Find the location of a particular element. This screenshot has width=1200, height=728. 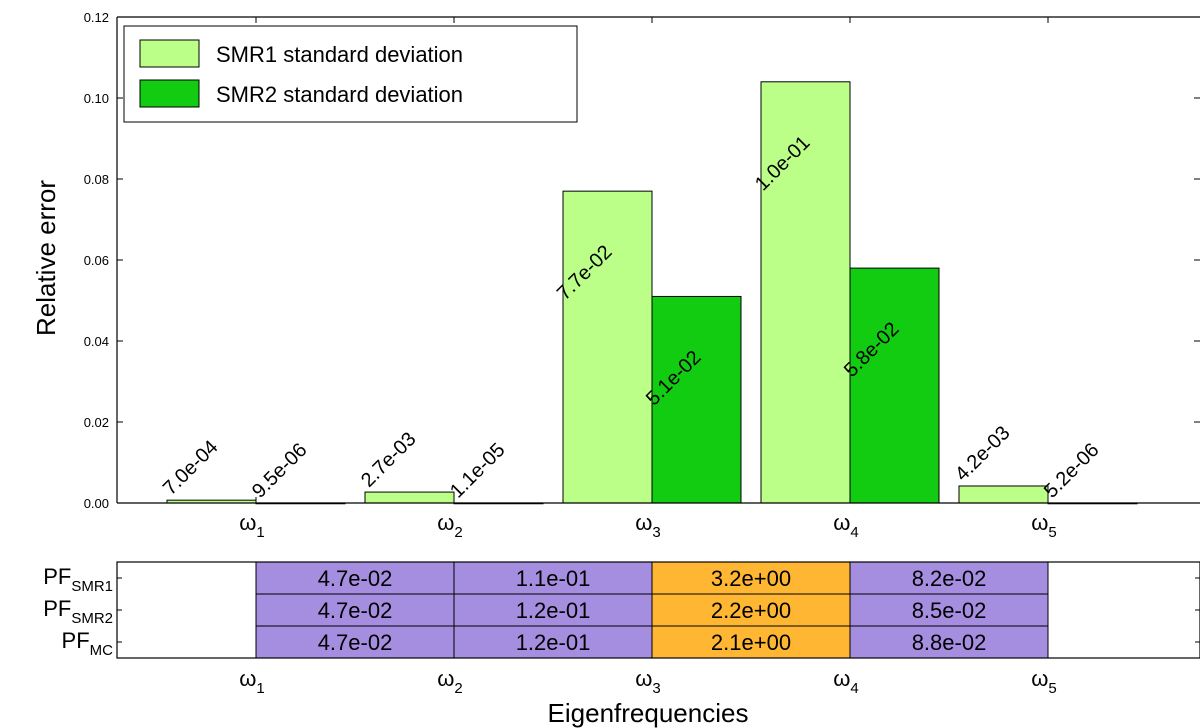

table-cell-value: 2.1e+00 is located at coordinates (751, 642).